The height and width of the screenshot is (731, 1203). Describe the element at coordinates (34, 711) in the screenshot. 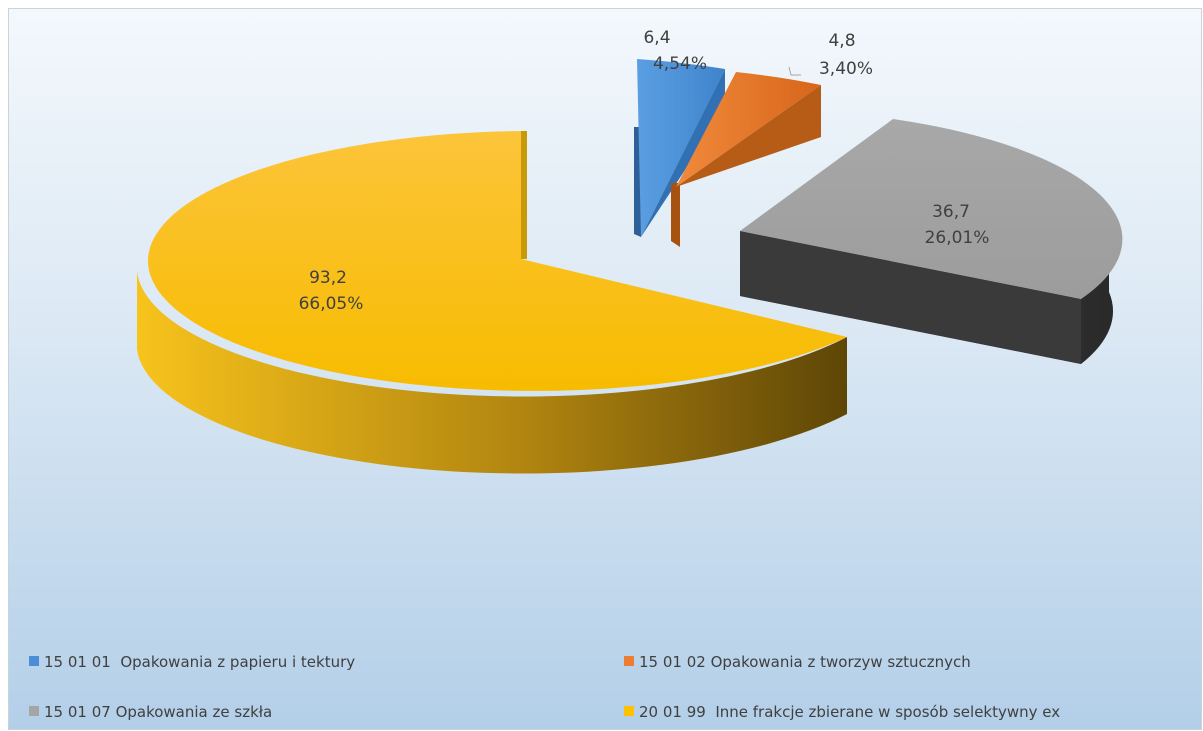

I see `legend-swatch-szklo` at that location.